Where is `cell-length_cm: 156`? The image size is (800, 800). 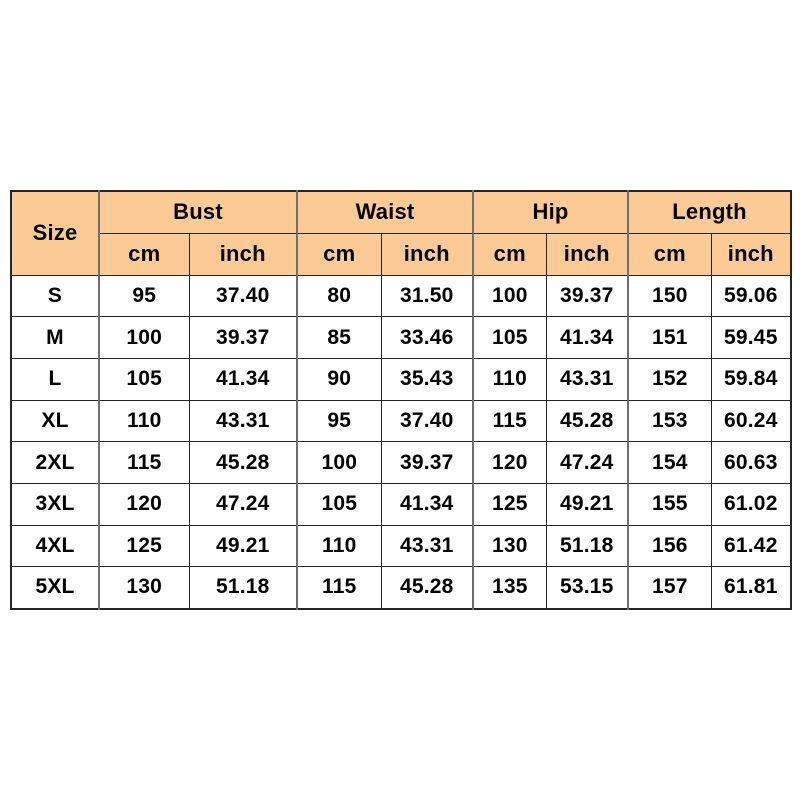
cell-length_cm: 156 is located at coordinates (669, 546).